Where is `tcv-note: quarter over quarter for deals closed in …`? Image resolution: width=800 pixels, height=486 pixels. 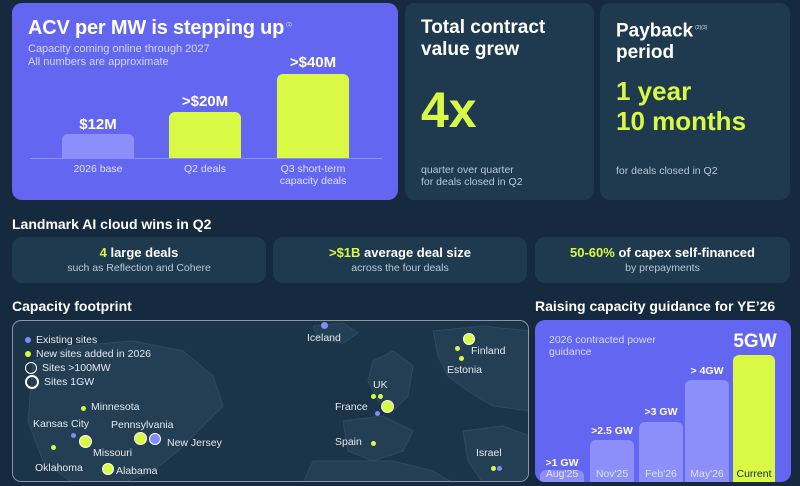 tcv-note: quarter over quarter for deals closed in … is located at coordinates (472, 176).